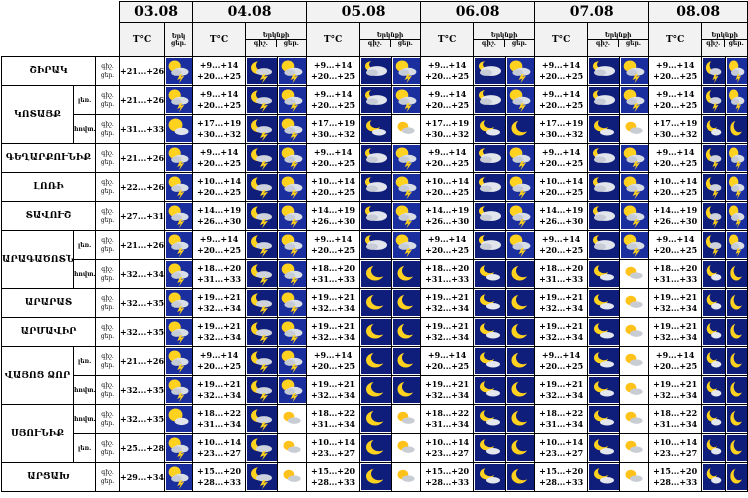  What do you see at coordinates (142, 216) in the screenshot?
I see `temp-range: +27...+31` at bounding box center [142, 216].